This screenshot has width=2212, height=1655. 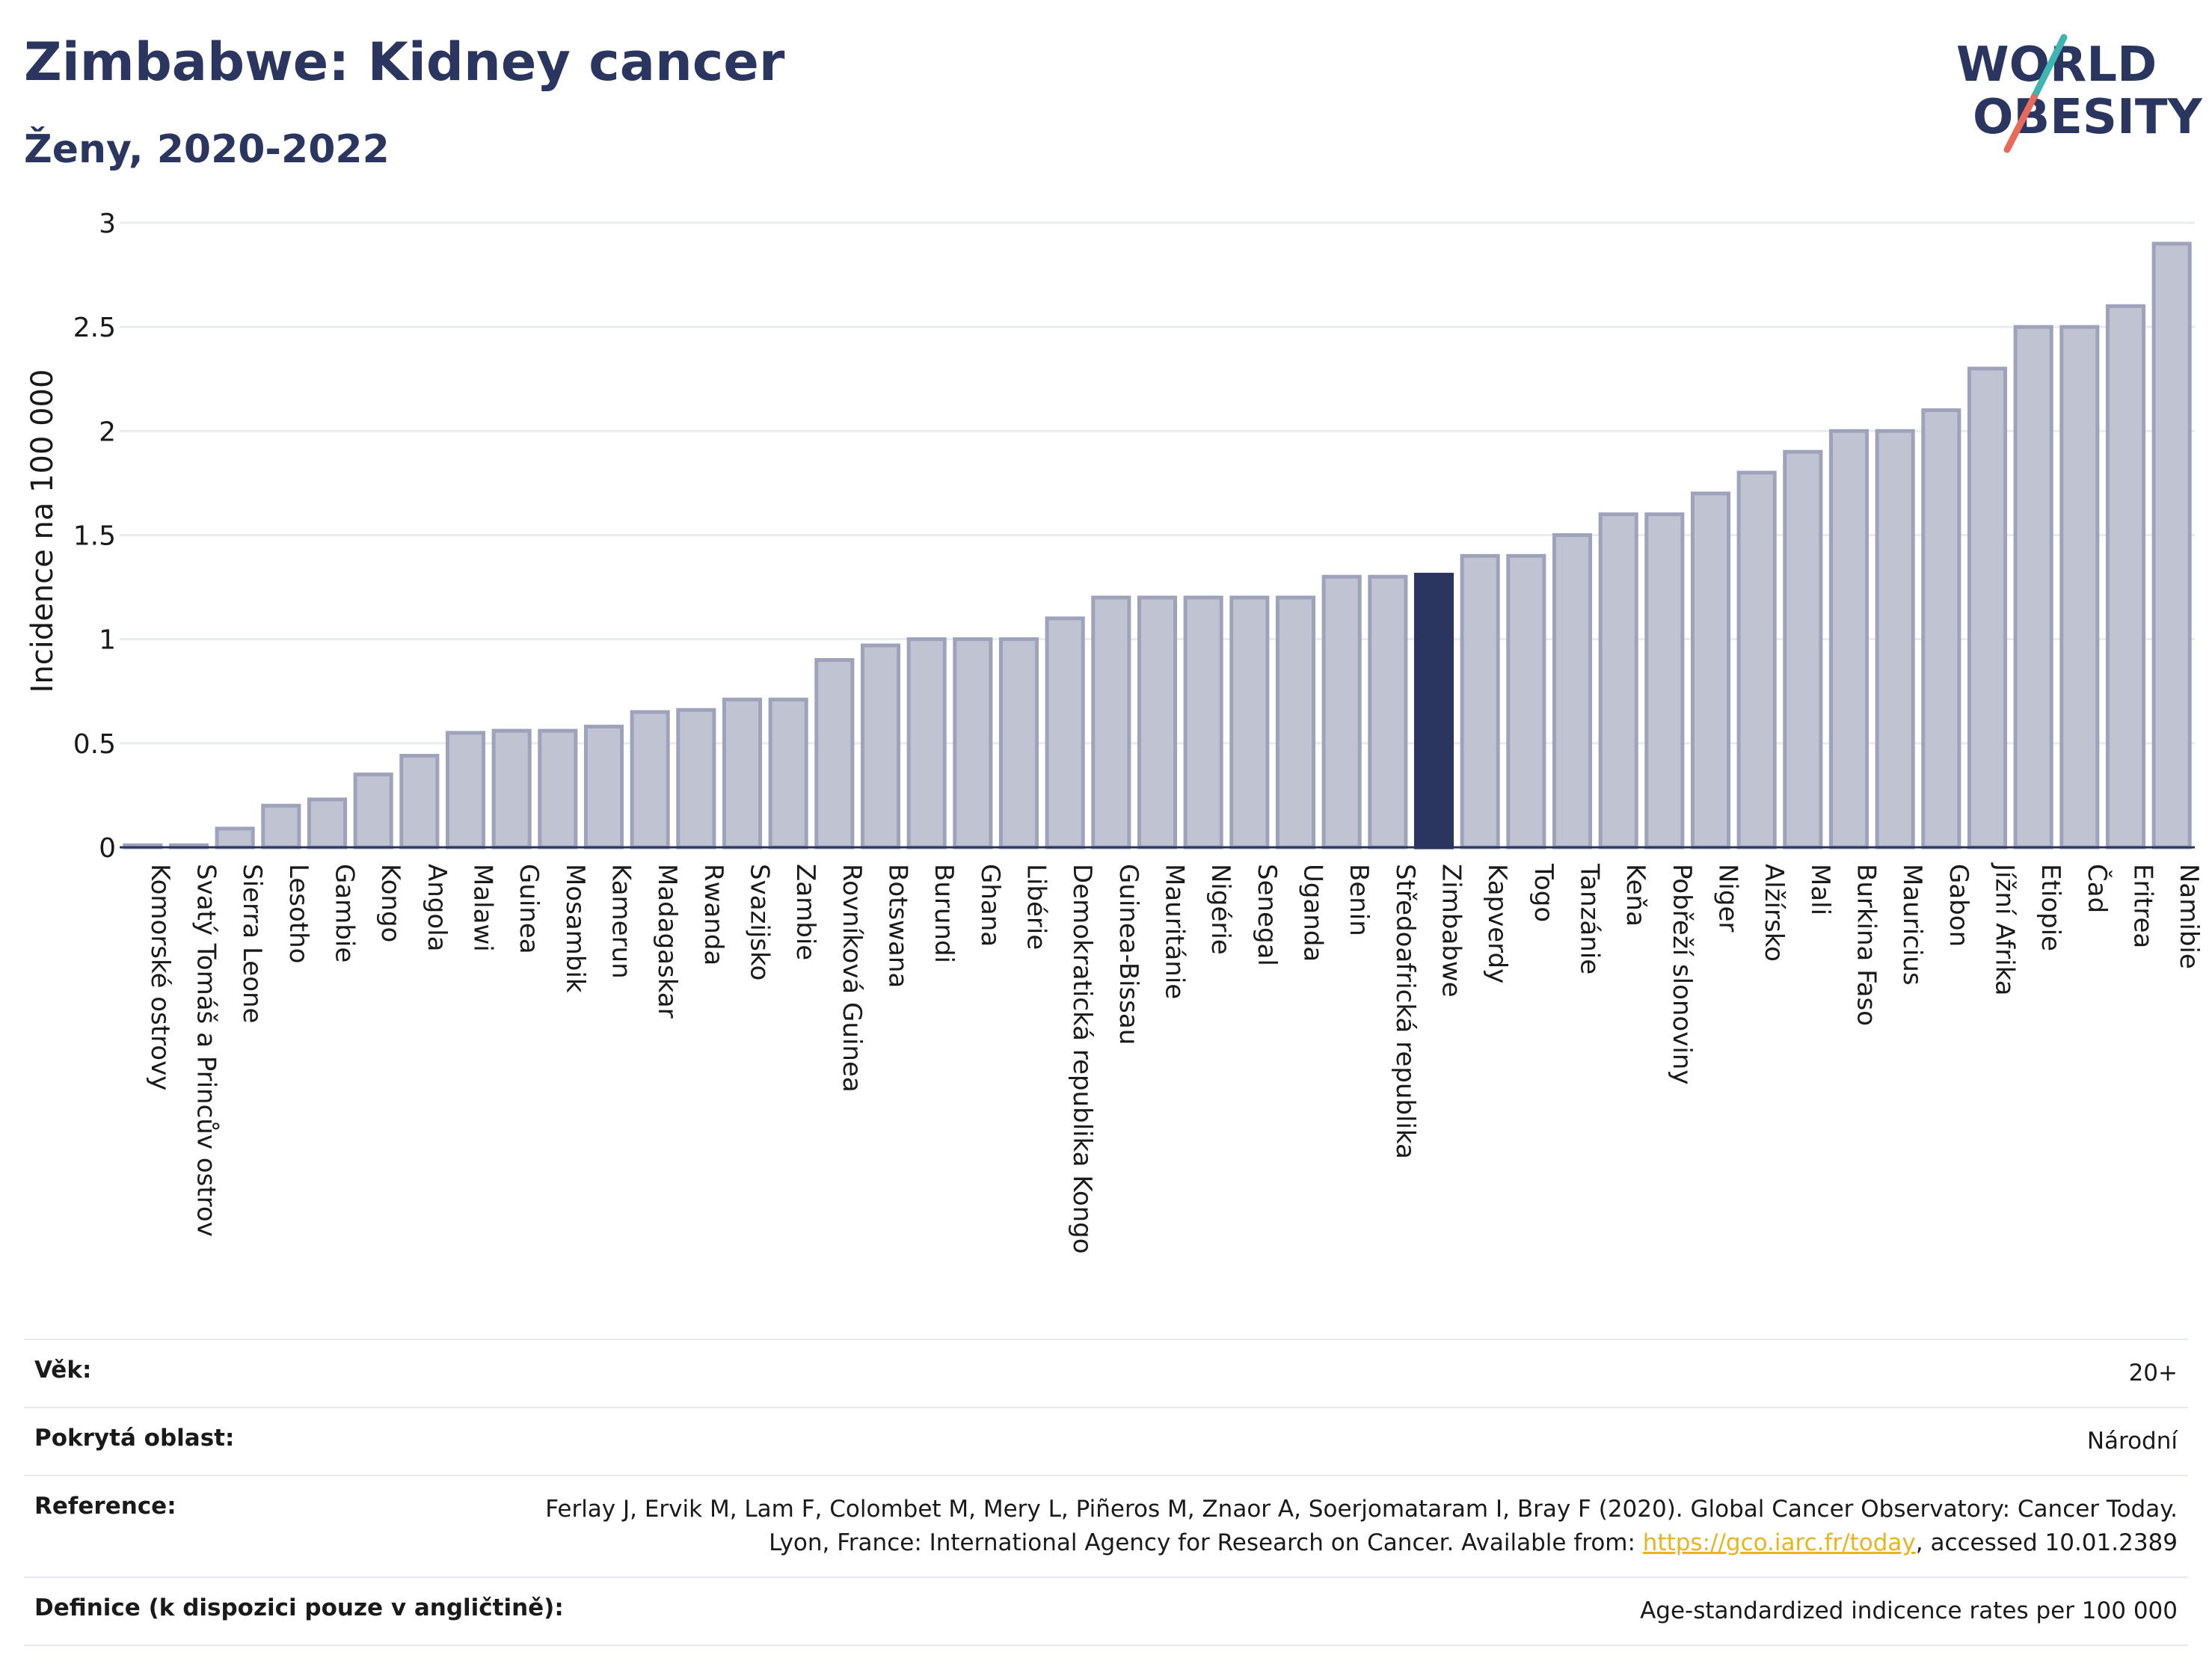 I want to click on y-tick-label: 0, so click(x=107, y=848).